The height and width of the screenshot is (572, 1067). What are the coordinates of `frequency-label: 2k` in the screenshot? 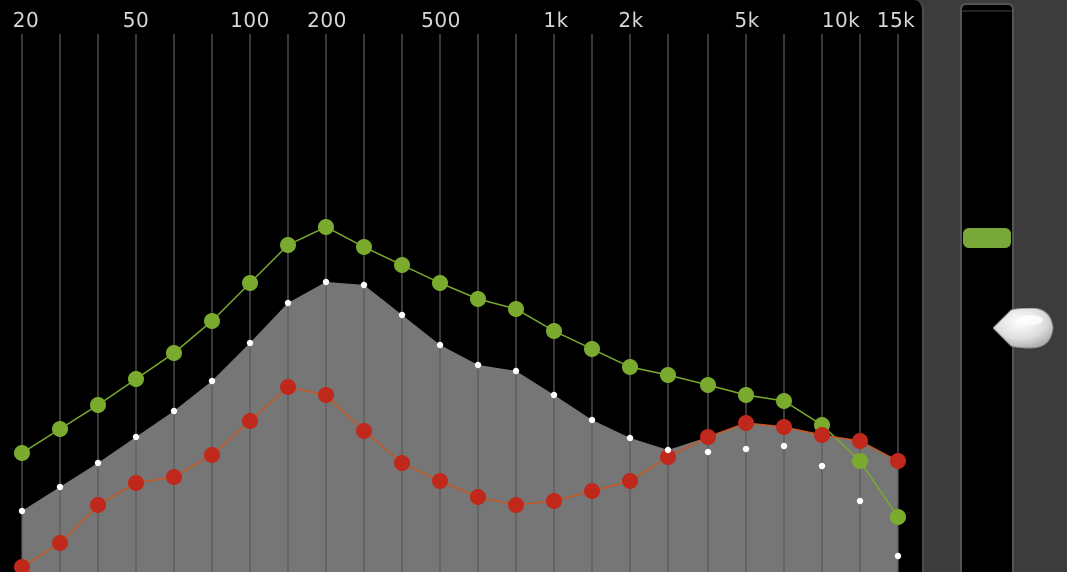 It's located at (631, 20).